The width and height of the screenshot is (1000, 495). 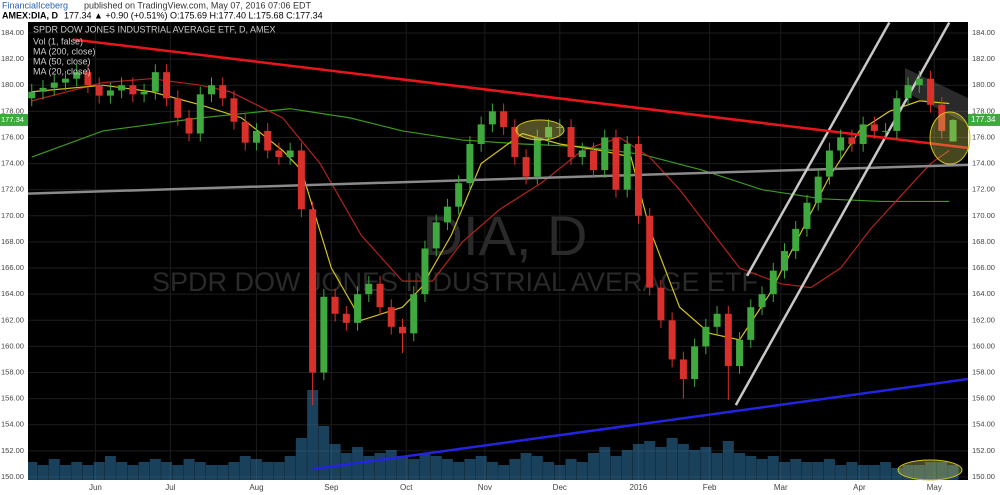 I want to click on y-tick-label: 170.00, so click(x=983, y=215).